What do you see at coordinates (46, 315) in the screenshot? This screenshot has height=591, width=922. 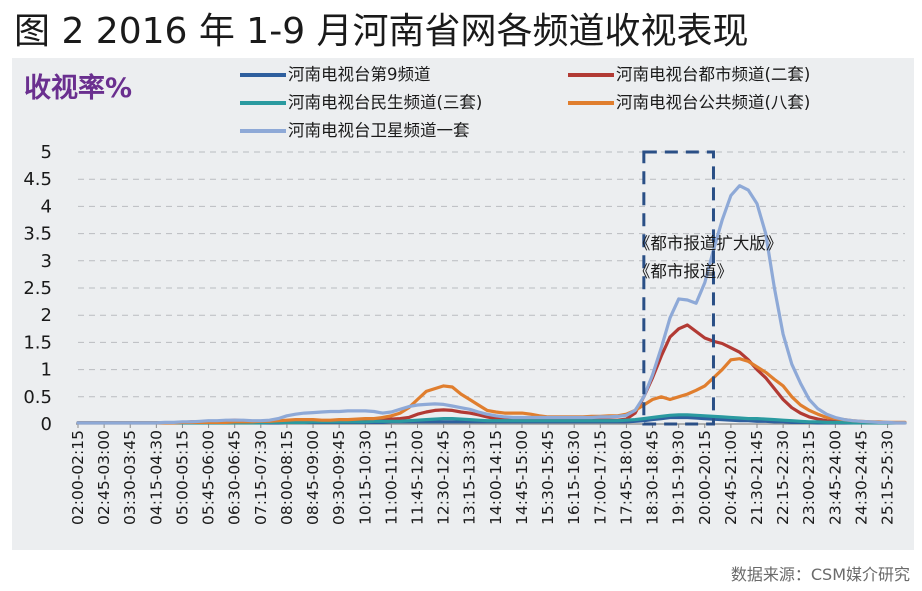 I see `y-tick-label: 2` at bounding box center [46, 315].